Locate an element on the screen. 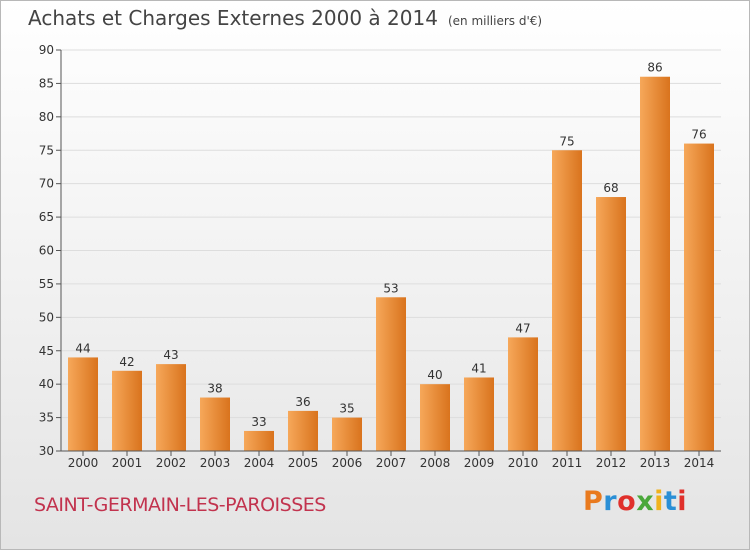  title-text: Achats et Charges Externes 2000 à 2014 is located at coordinates (233, 18).